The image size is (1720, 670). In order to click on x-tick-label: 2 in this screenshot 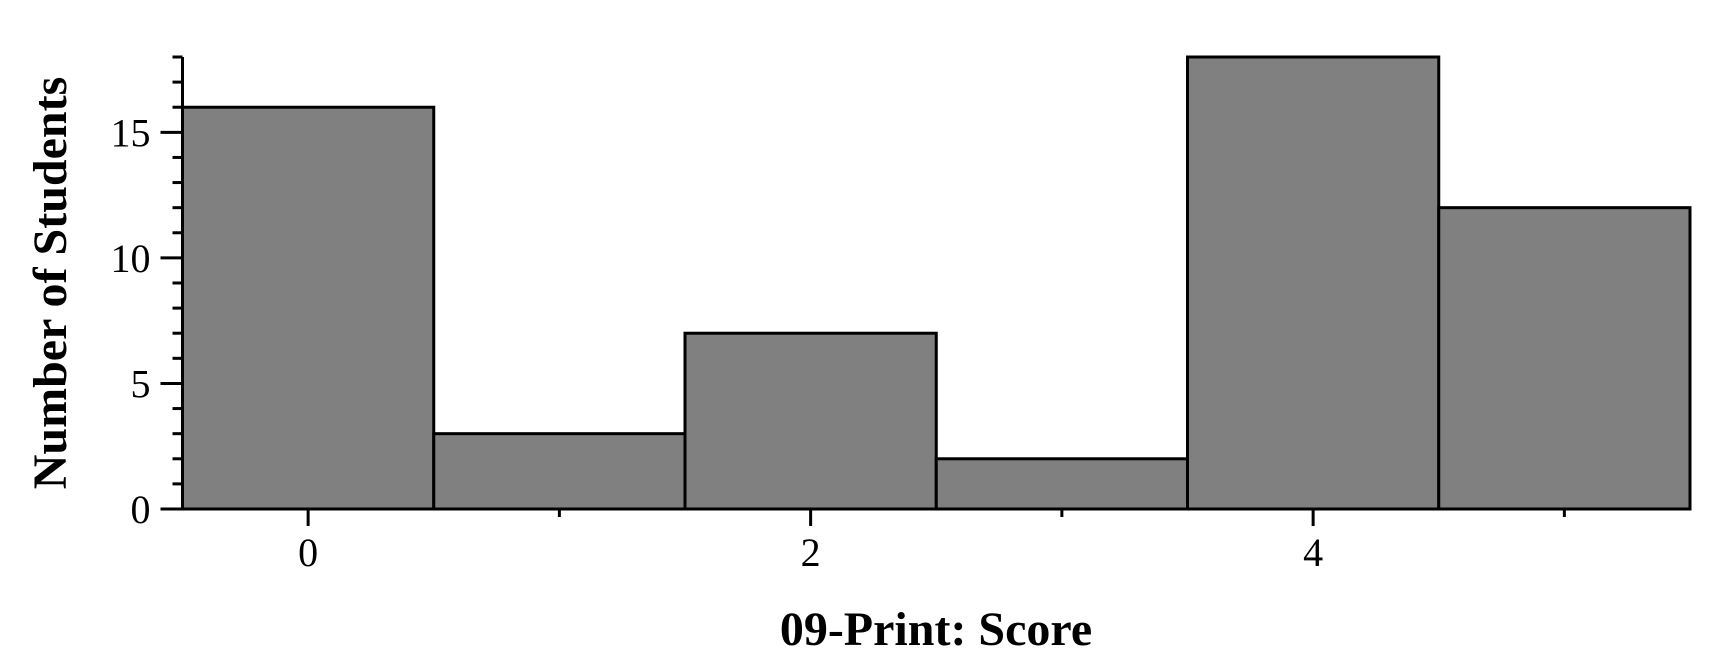, I will do `click(811, 552)`.